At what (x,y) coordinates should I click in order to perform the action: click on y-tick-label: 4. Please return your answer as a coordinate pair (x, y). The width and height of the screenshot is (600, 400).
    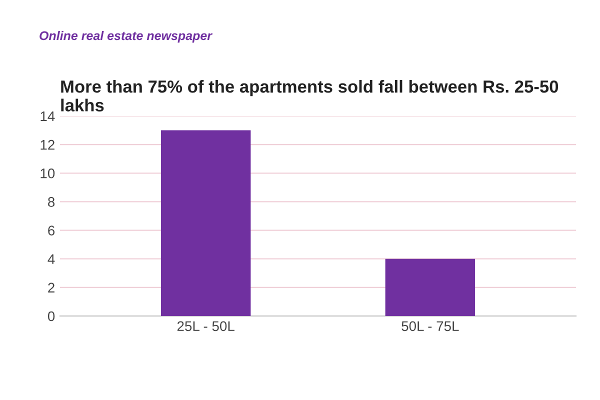
    Looking at the image, I should click on (51, 259).